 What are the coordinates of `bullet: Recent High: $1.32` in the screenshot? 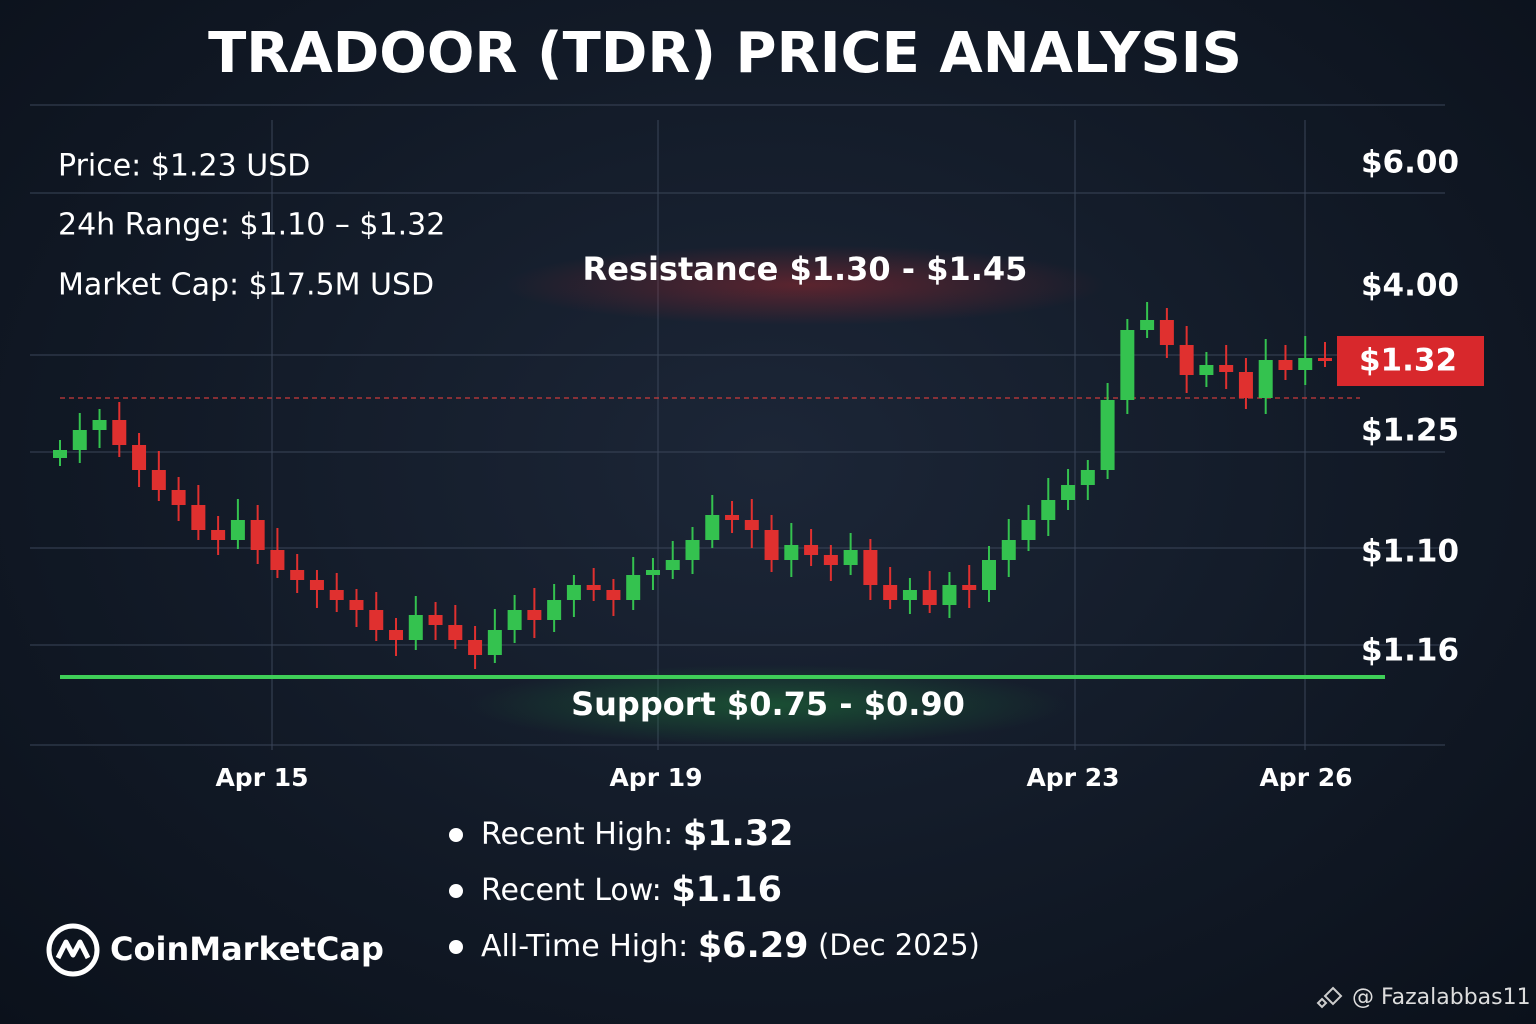 It's located at (637, 834).